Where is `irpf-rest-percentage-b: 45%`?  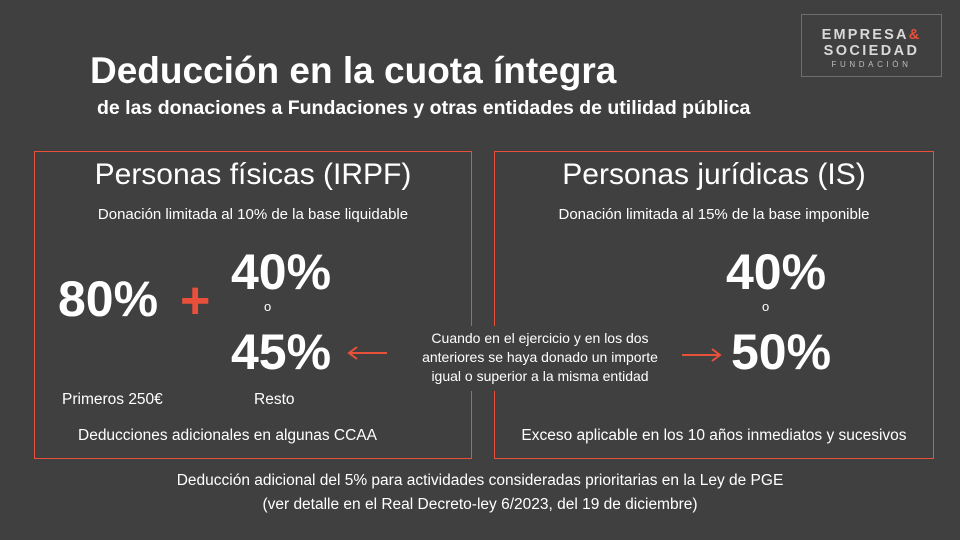 irpf-rest-percentage-b: 45% is located at coordinates (281, 352).